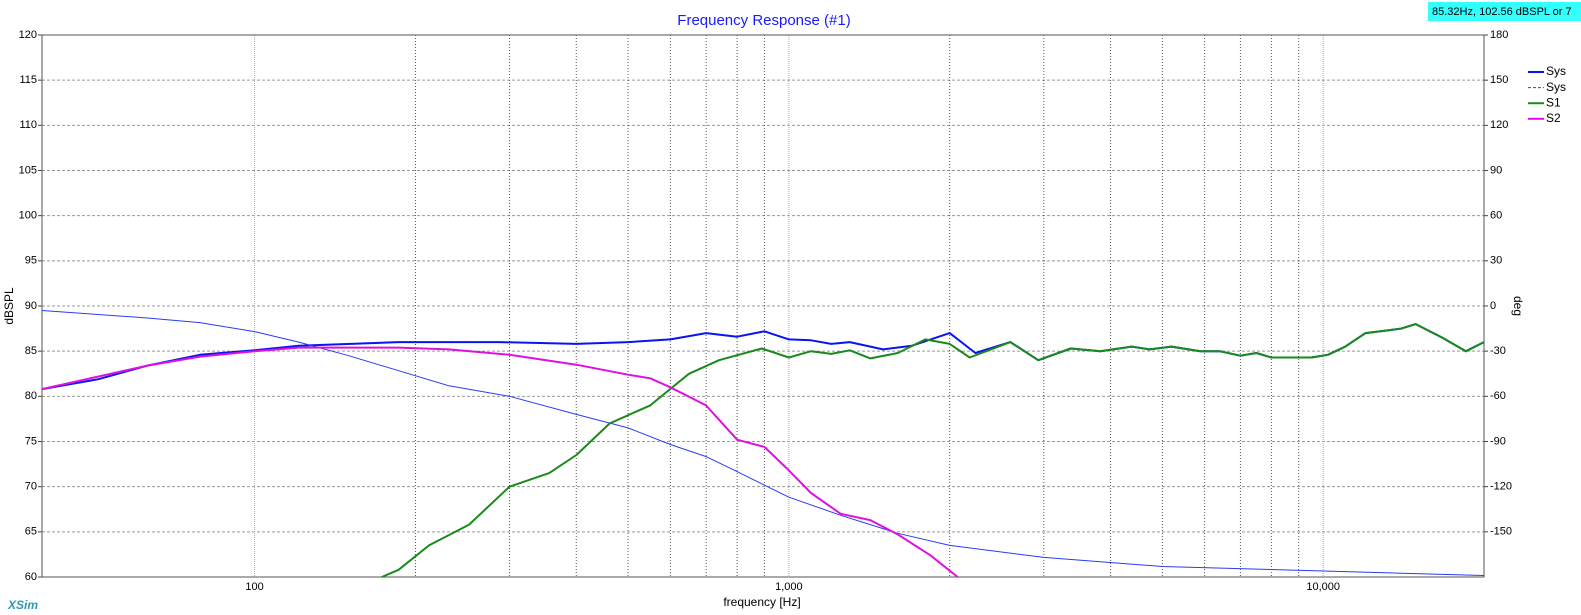 The width and height of the screenshot is (1581, 615). Describe the element at coordinates (763, 20) in the screenshot. I see `chart-title: Frequency Response (#1)` at that location.